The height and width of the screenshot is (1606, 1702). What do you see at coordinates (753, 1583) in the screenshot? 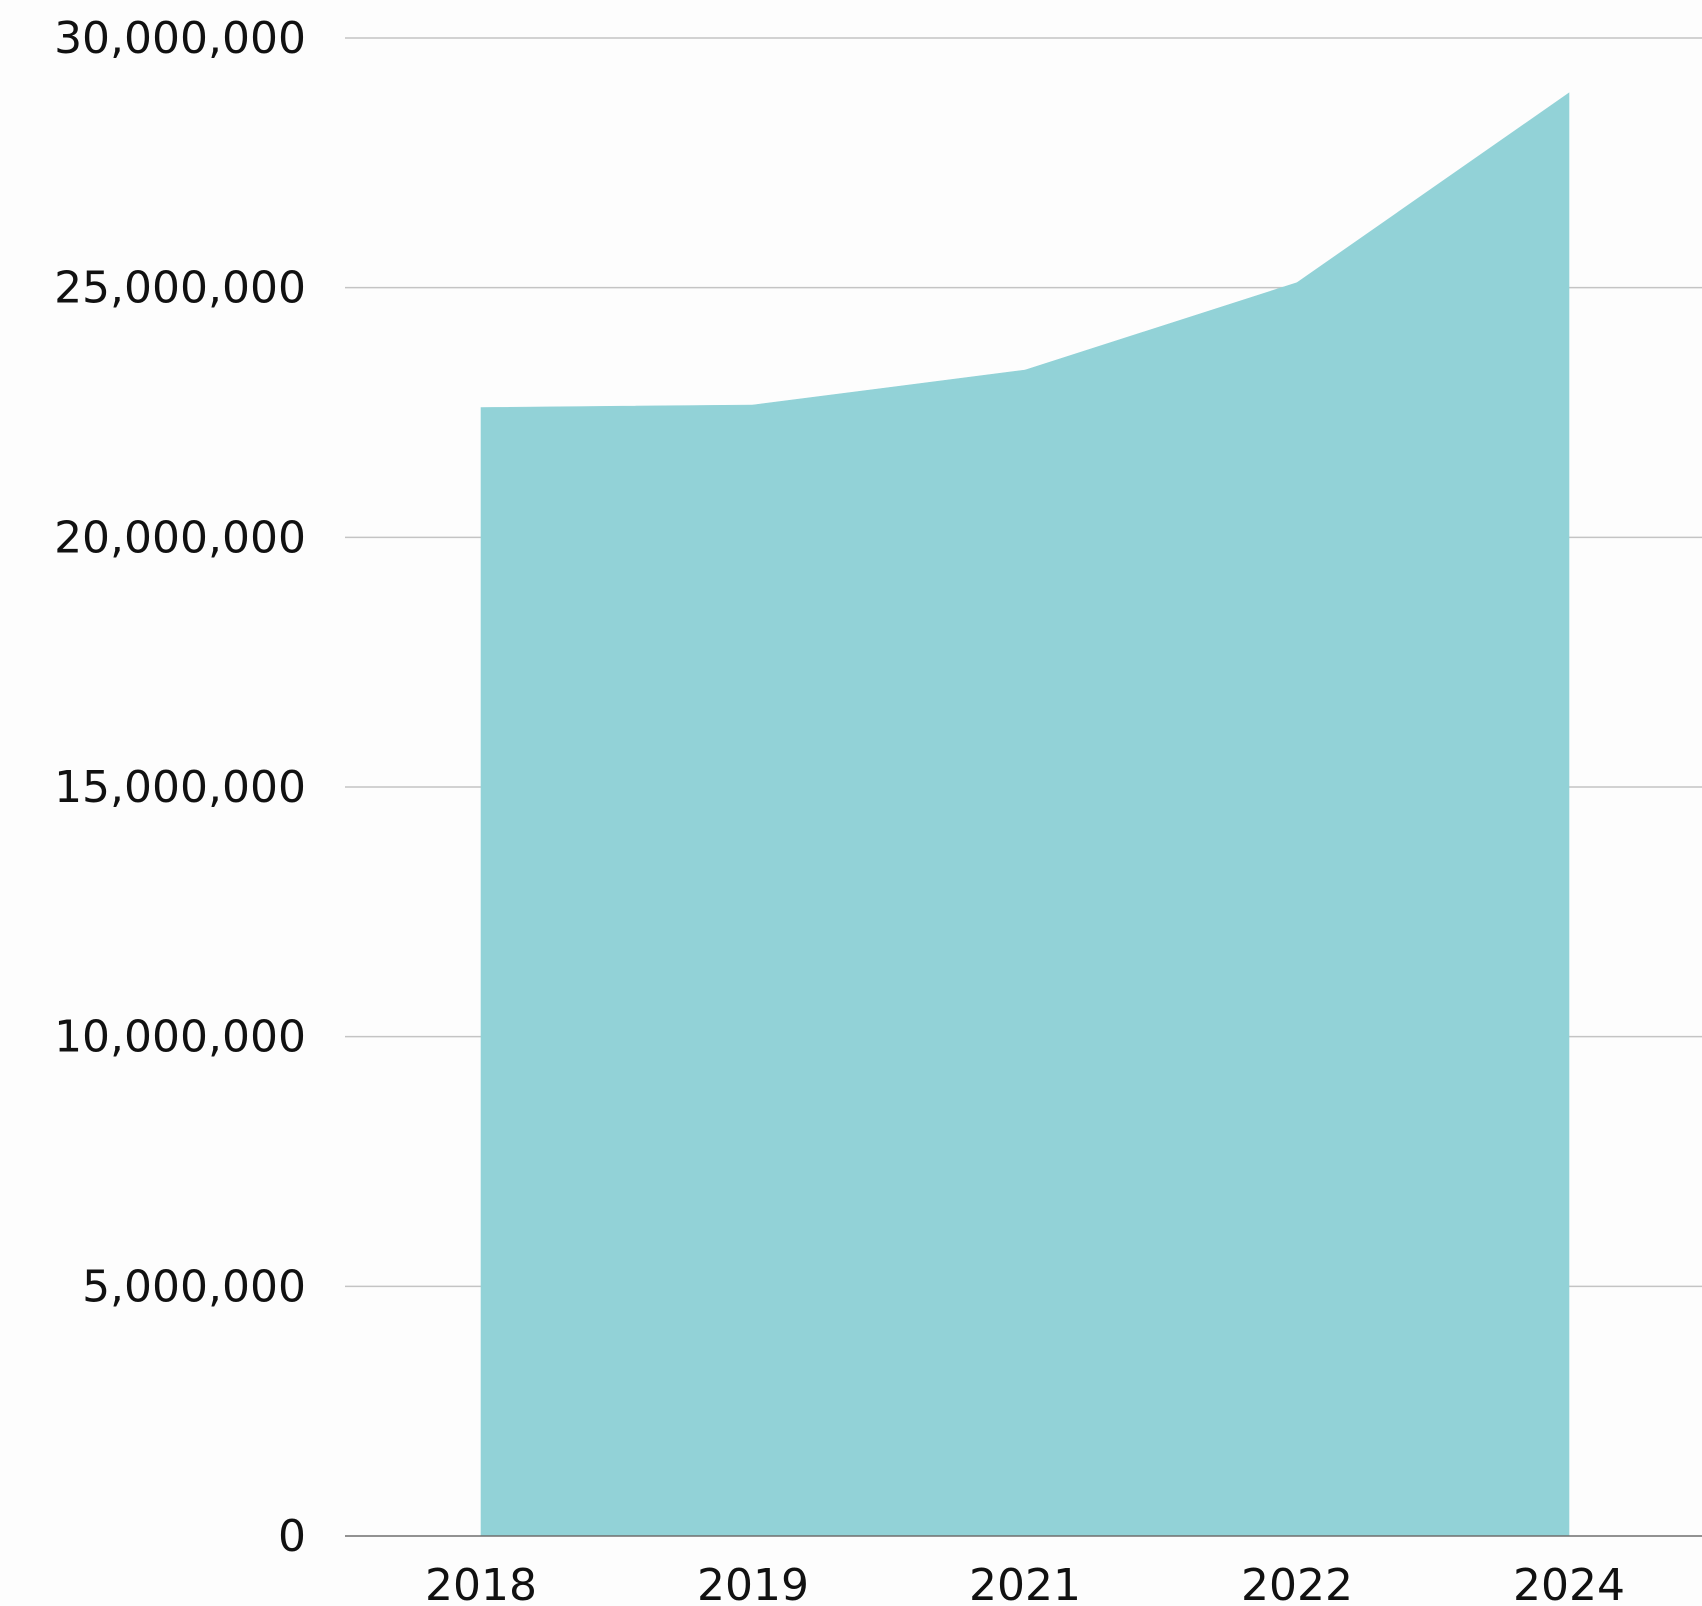
I see `x-tick-label: 2019` at bounding box center [753, 1583].